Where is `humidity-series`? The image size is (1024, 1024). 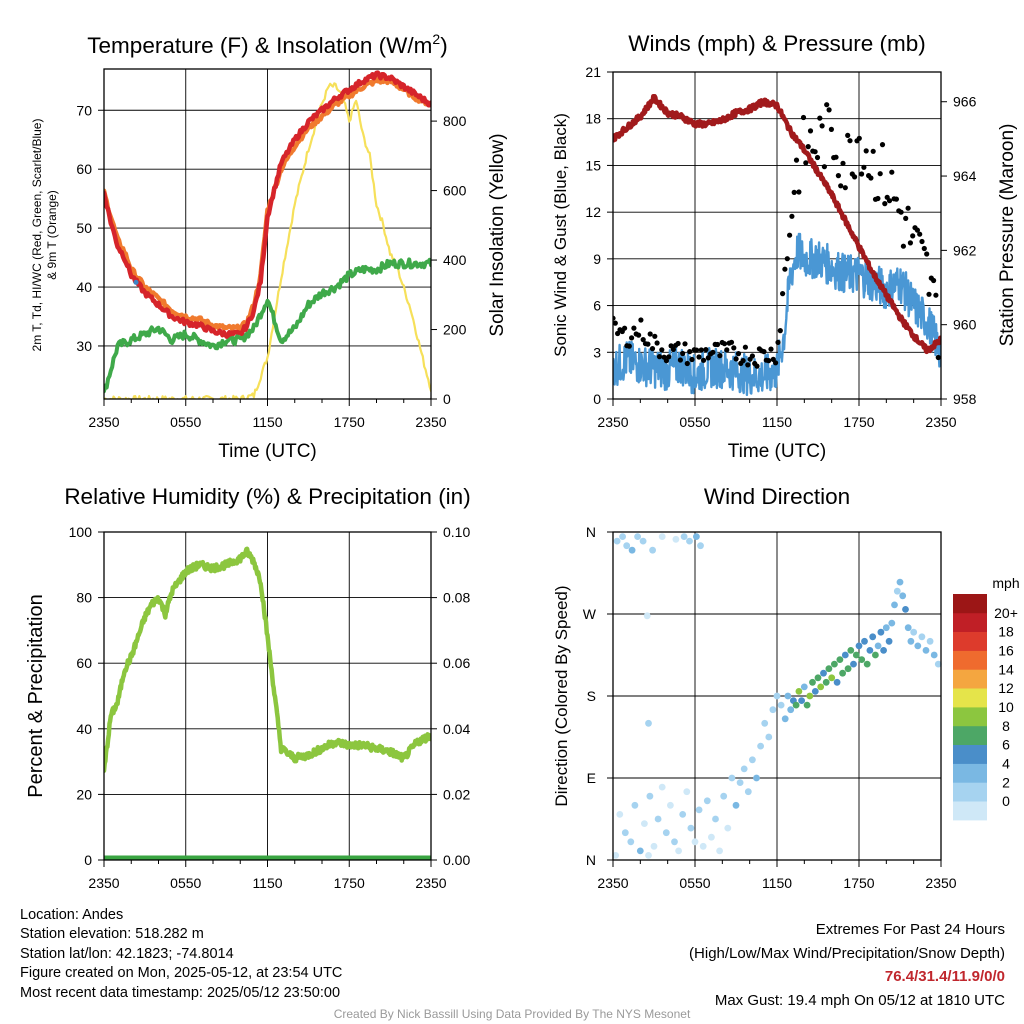 humidity-series is located at coordinates (267, 703).